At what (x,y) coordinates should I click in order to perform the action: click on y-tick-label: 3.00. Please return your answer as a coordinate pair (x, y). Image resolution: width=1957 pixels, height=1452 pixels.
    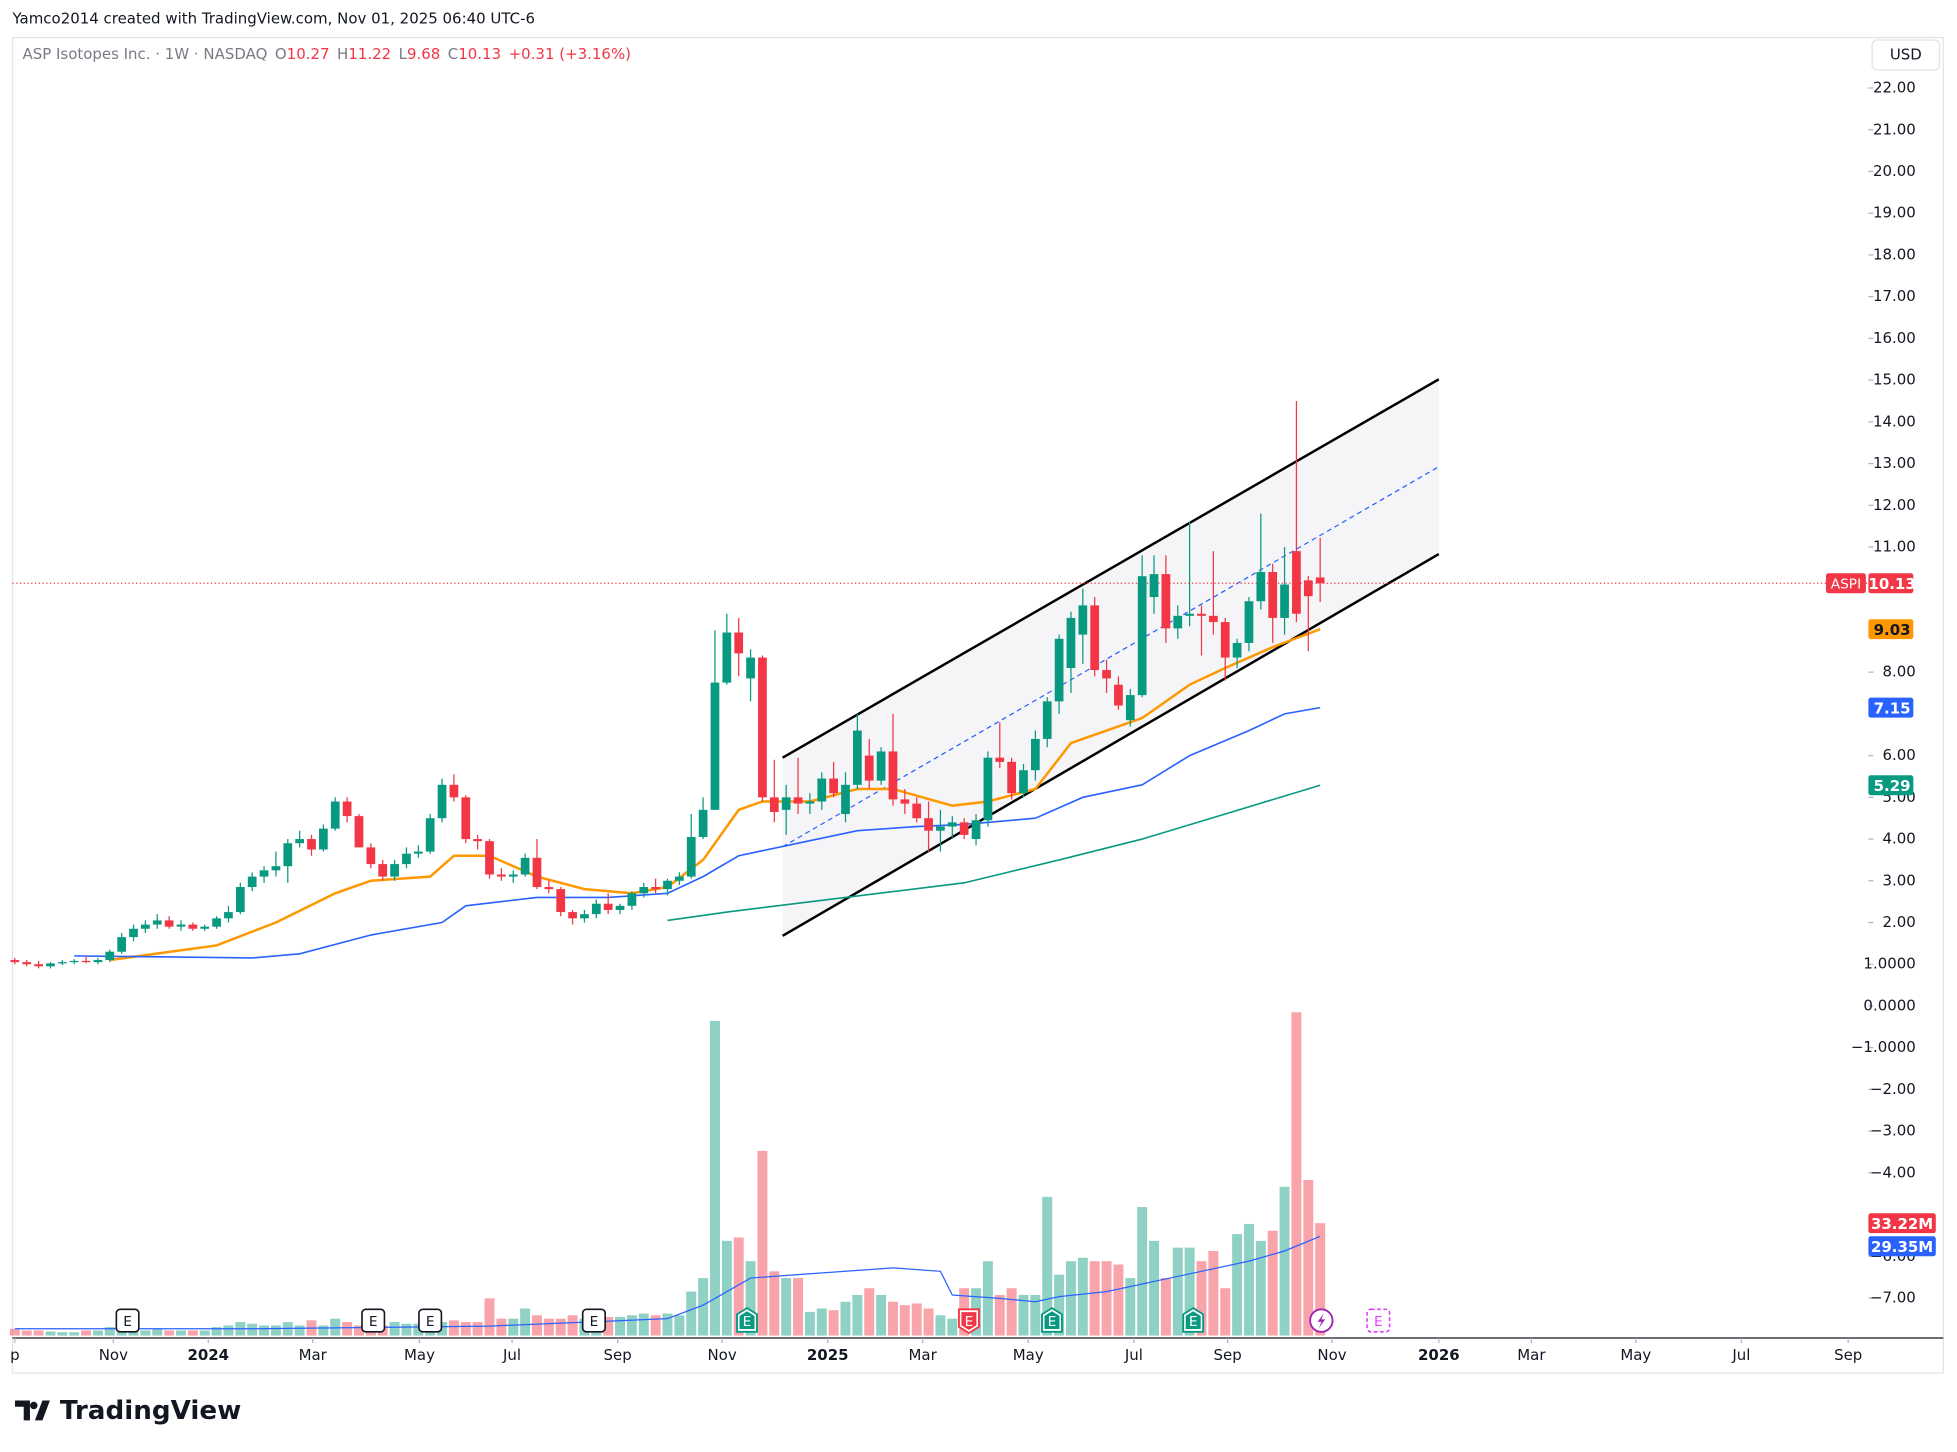
    Looking at the image, I should click on (1898, 880).